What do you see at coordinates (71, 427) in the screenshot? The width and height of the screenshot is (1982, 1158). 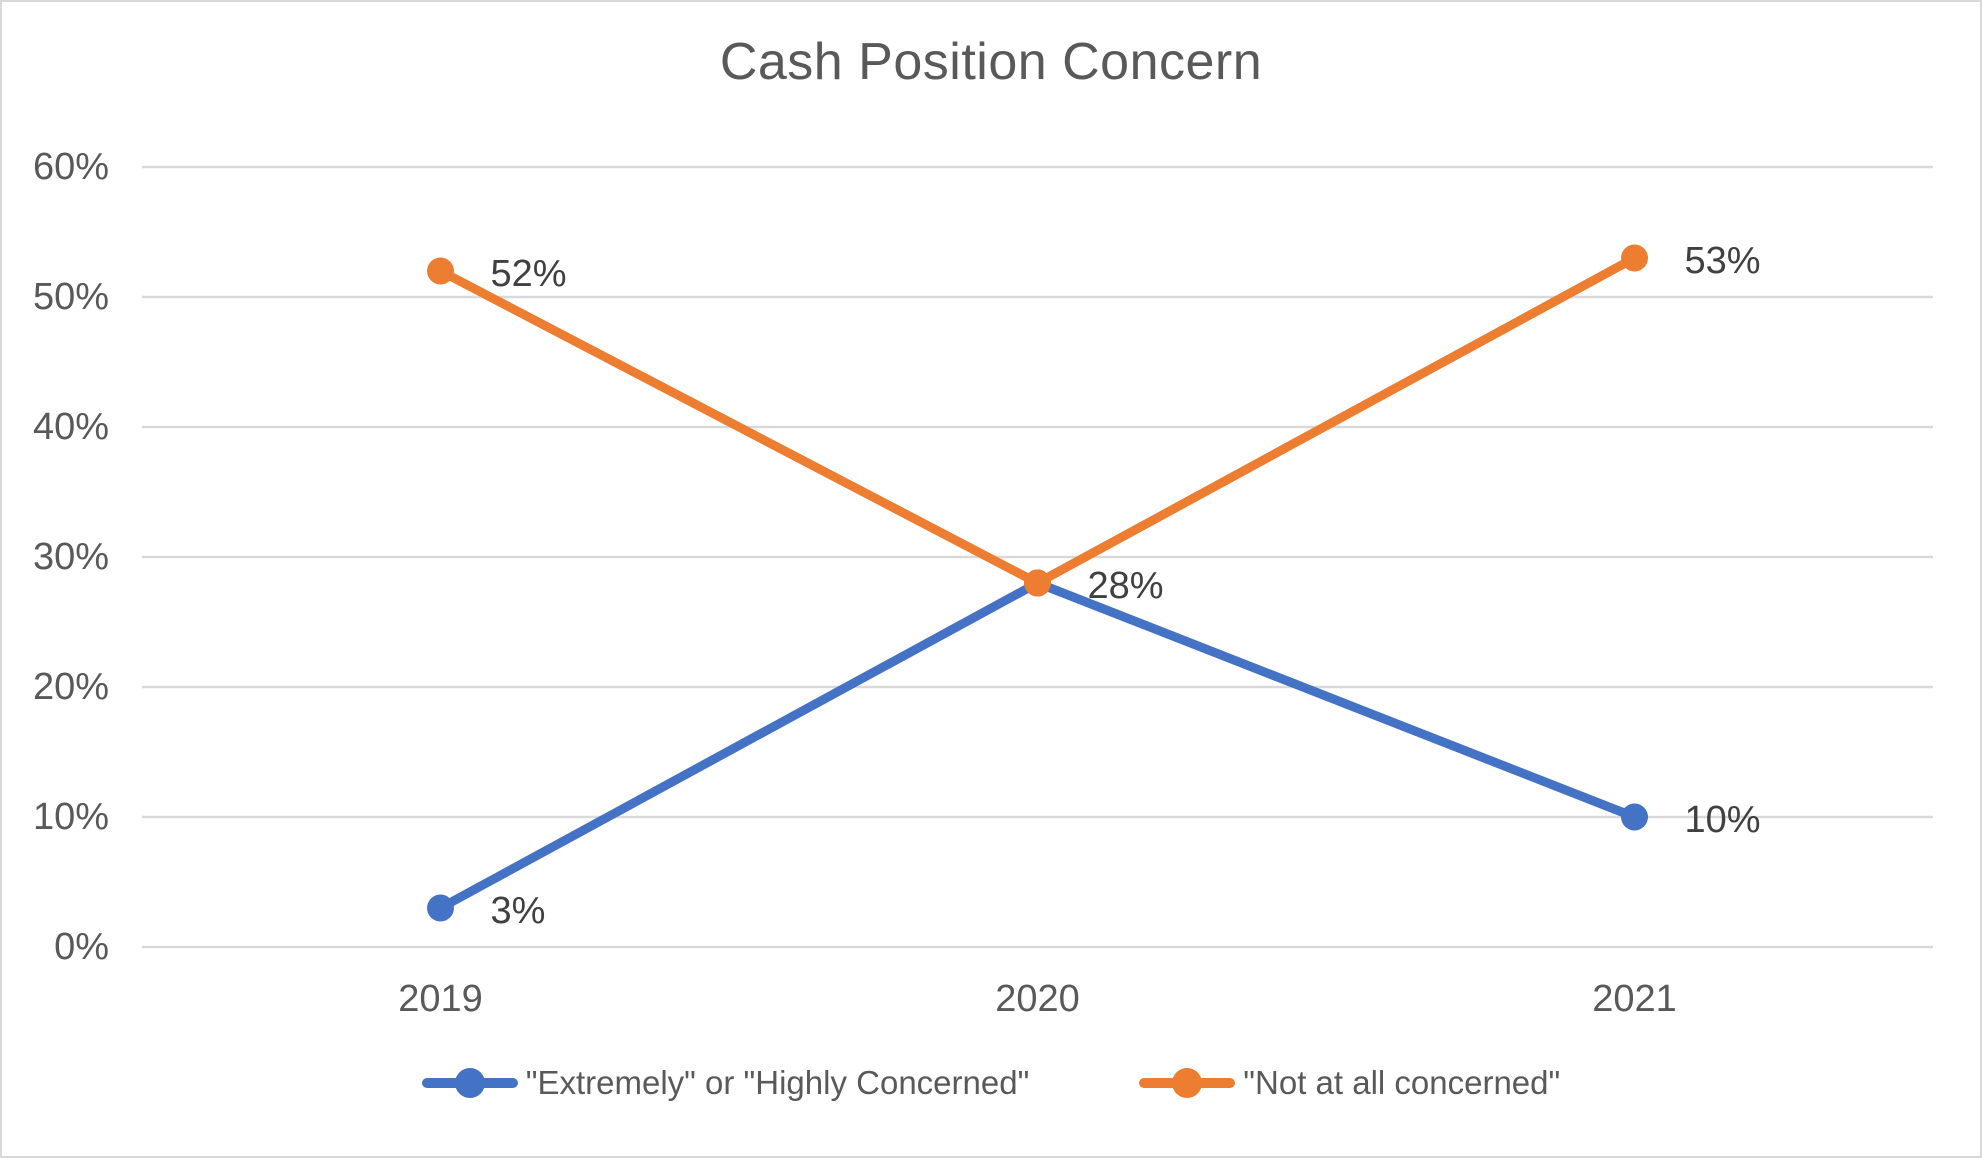 I see `y-axis-tick-label: 40%` at bounding box center [71, 427].